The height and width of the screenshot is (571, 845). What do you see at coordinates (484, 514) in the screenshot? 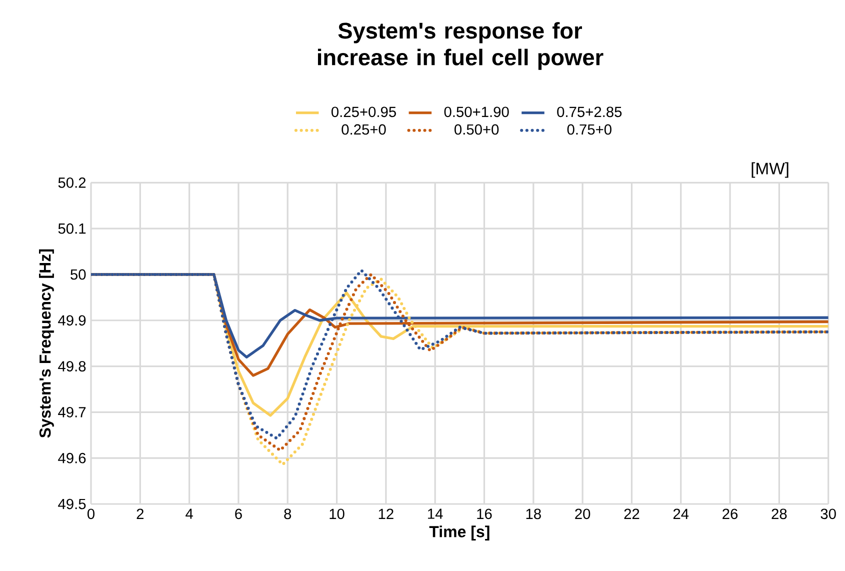
I see `x-tick-label: 16` at bounding box center [484, 514].